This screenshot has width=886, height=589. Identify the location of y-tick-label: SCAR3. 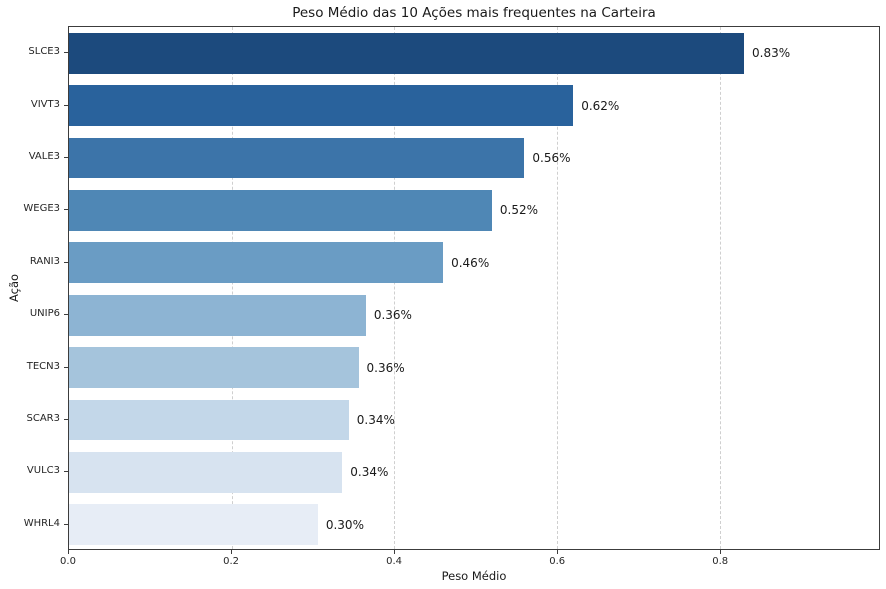
(43, 418).